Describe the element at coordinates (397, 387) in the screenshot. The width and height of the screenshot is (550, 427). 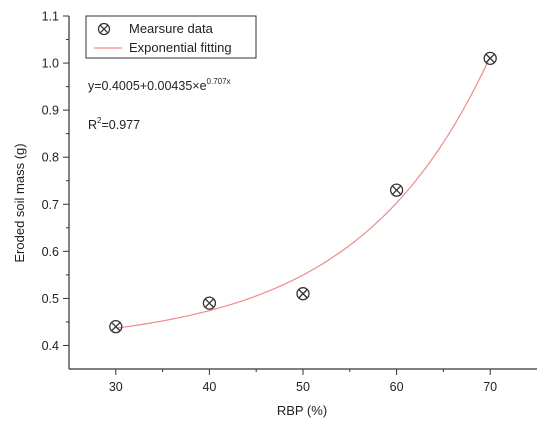
I see `x-tick-label: 60` at that location.